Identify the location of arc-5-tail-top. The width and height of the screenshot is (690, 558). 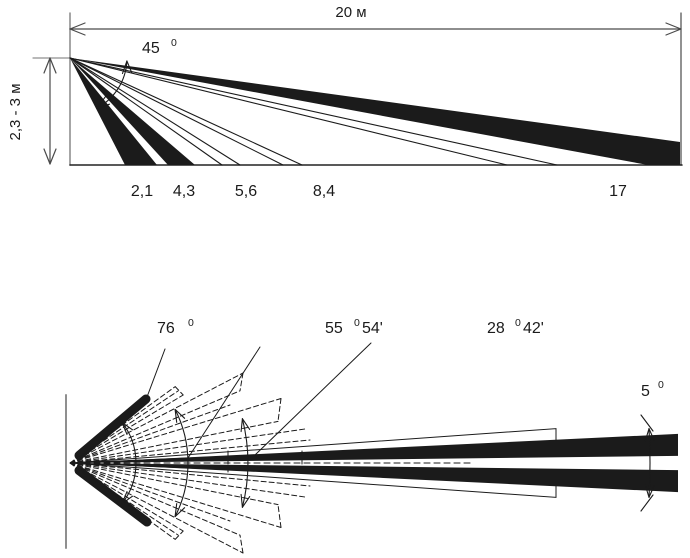
(647, 423).